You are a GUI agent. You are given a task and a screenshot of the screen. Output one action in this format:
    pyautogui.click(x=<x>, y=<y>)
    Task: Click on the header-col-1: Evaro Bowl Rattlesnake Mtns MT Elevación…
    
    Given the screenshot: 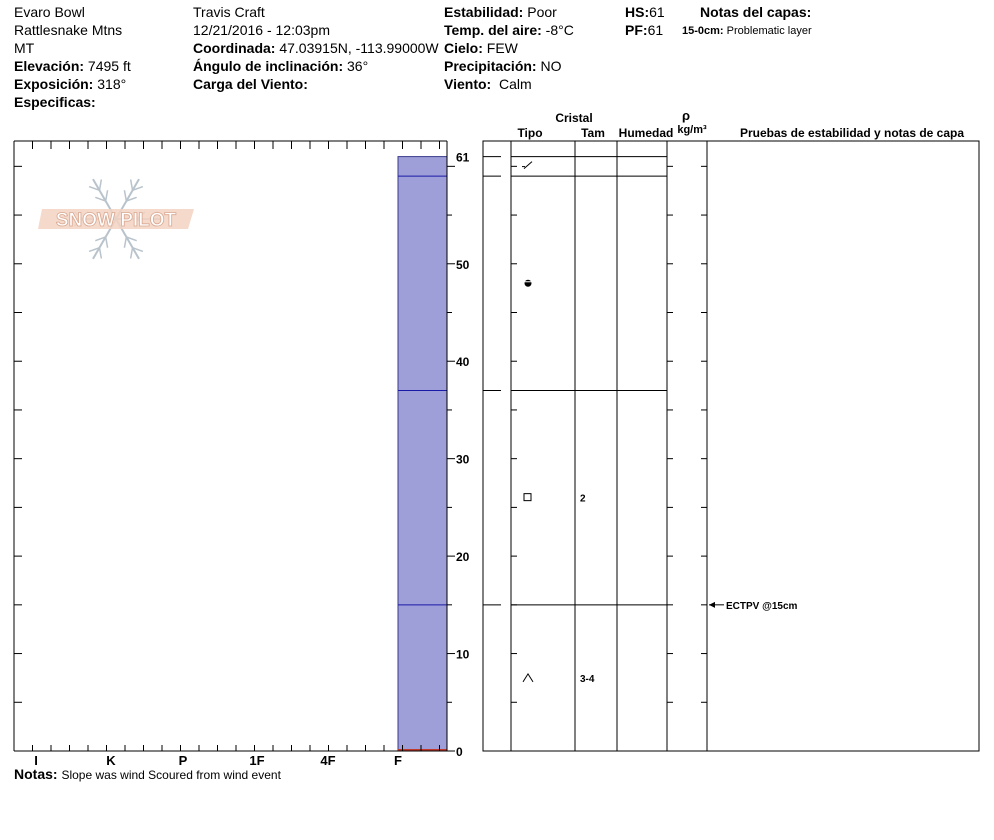 What is the action you would take?
    pyautogui.click(x=72, y=57)
    